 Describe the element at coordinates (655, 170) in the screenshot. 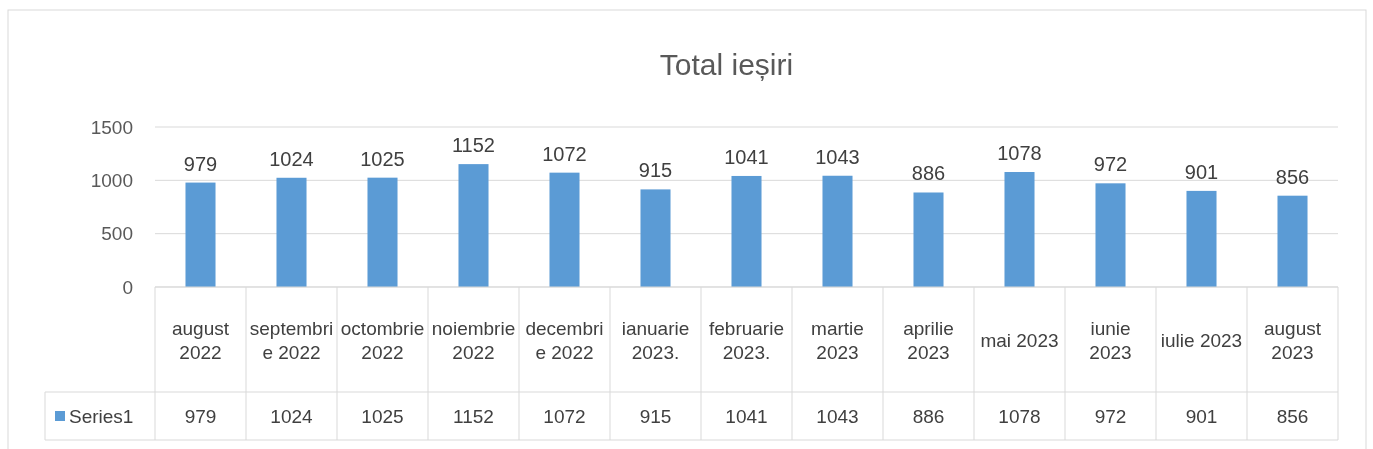

I see `annotation: 915` at that location.